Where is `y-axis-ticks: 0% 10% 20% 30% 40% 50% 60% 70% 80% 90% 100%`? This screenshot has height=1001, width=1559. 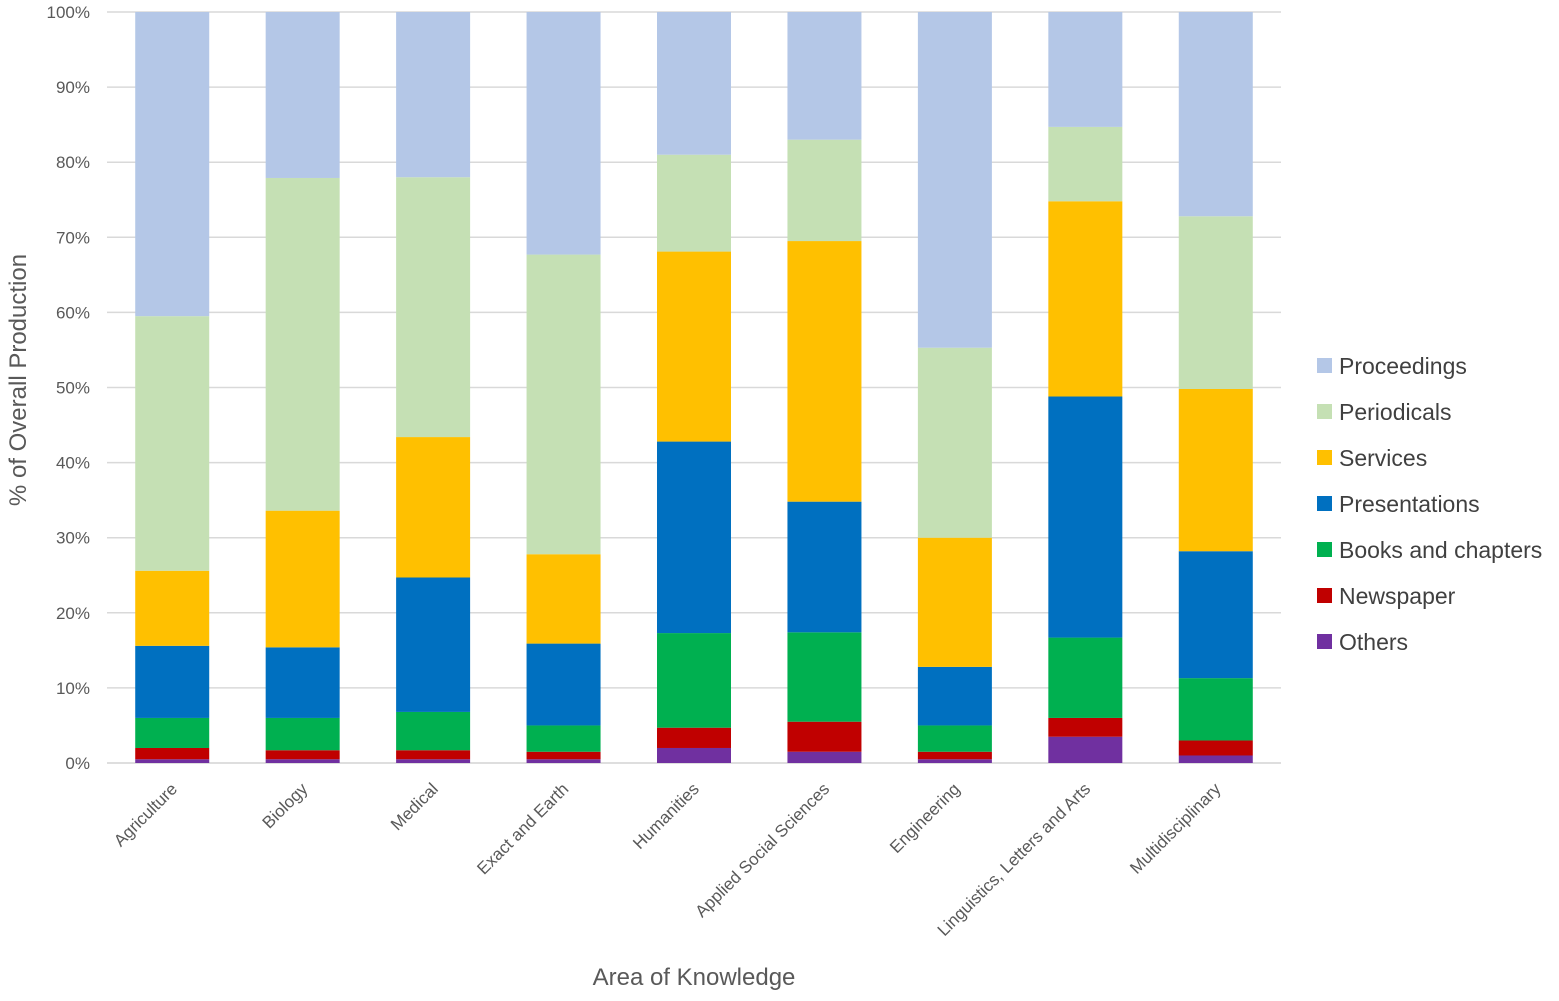 y-axis-ticks: 0% 10% 20% 30% 40% 50% 60% 70% 80% 90% 100% is located at coordinates (68, 388).